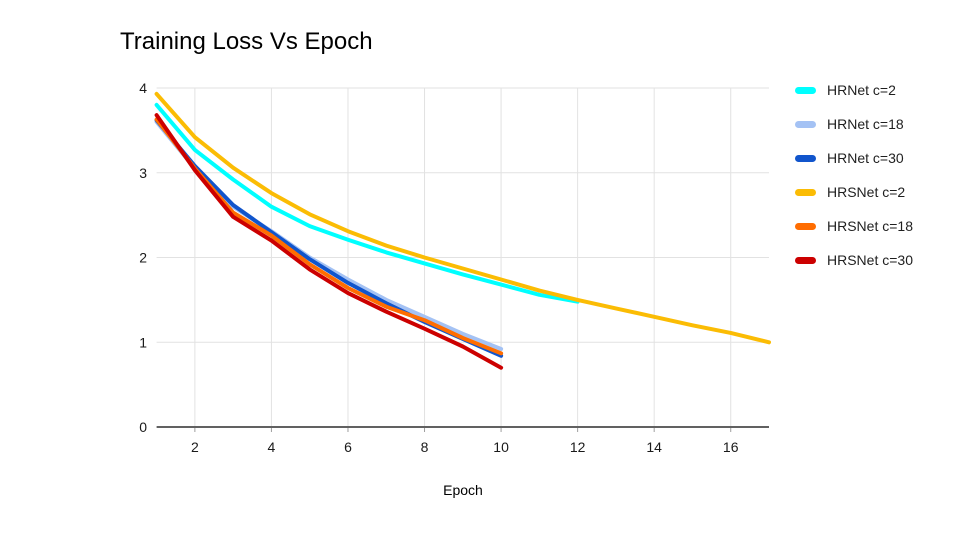 This screenshot has height=540, width=960. Describe the element at coordinates (870, 226) in the screenshot. I see `legend-label: HRSNet c=18` at that location.